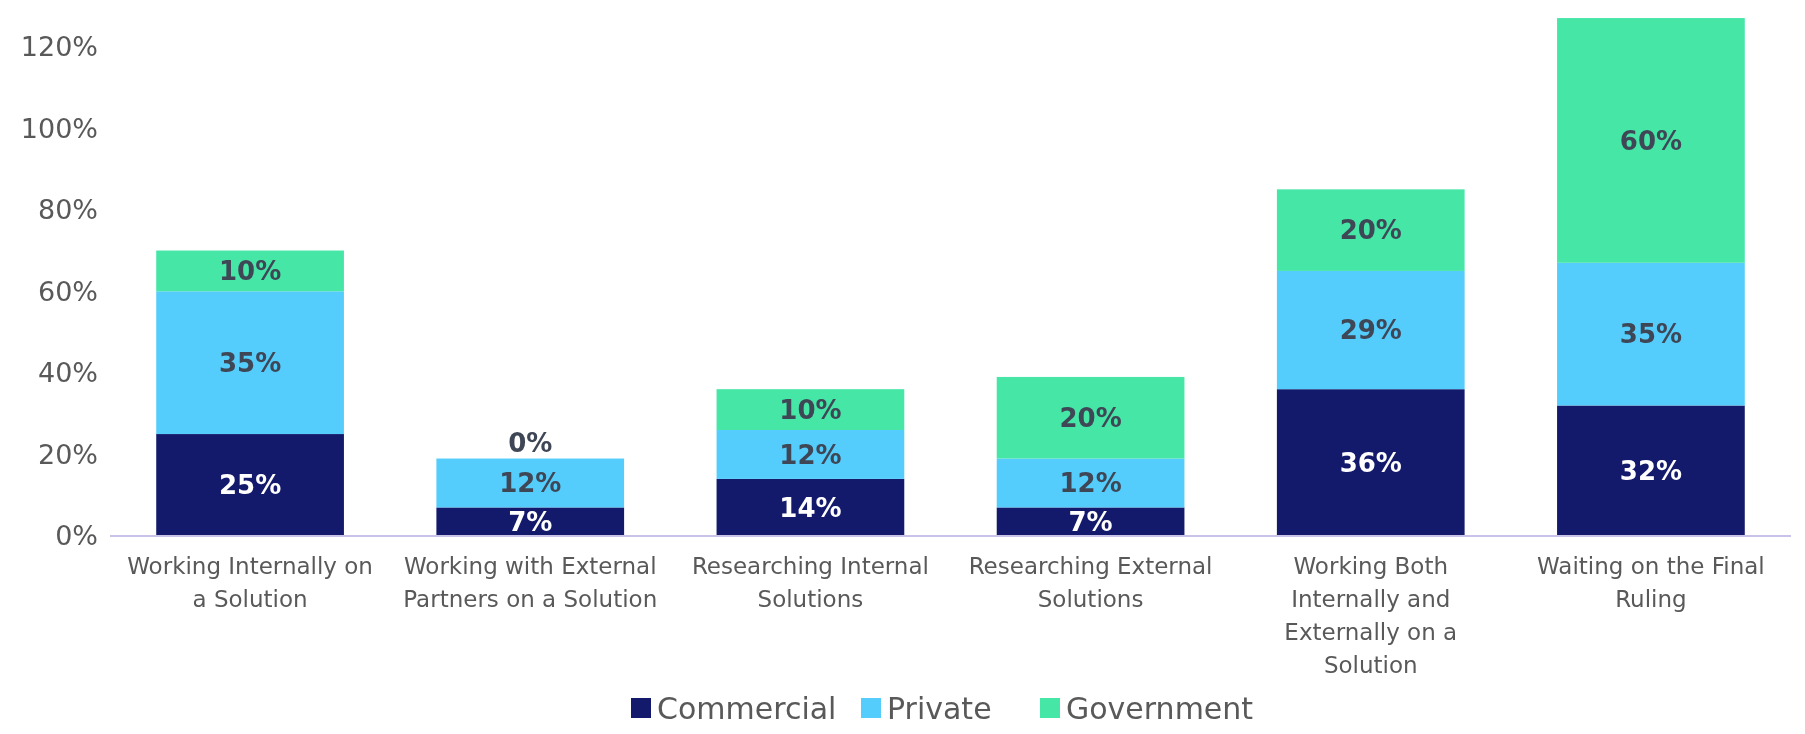  I want to click on y-tick-label: 0%, so click(76, 536).